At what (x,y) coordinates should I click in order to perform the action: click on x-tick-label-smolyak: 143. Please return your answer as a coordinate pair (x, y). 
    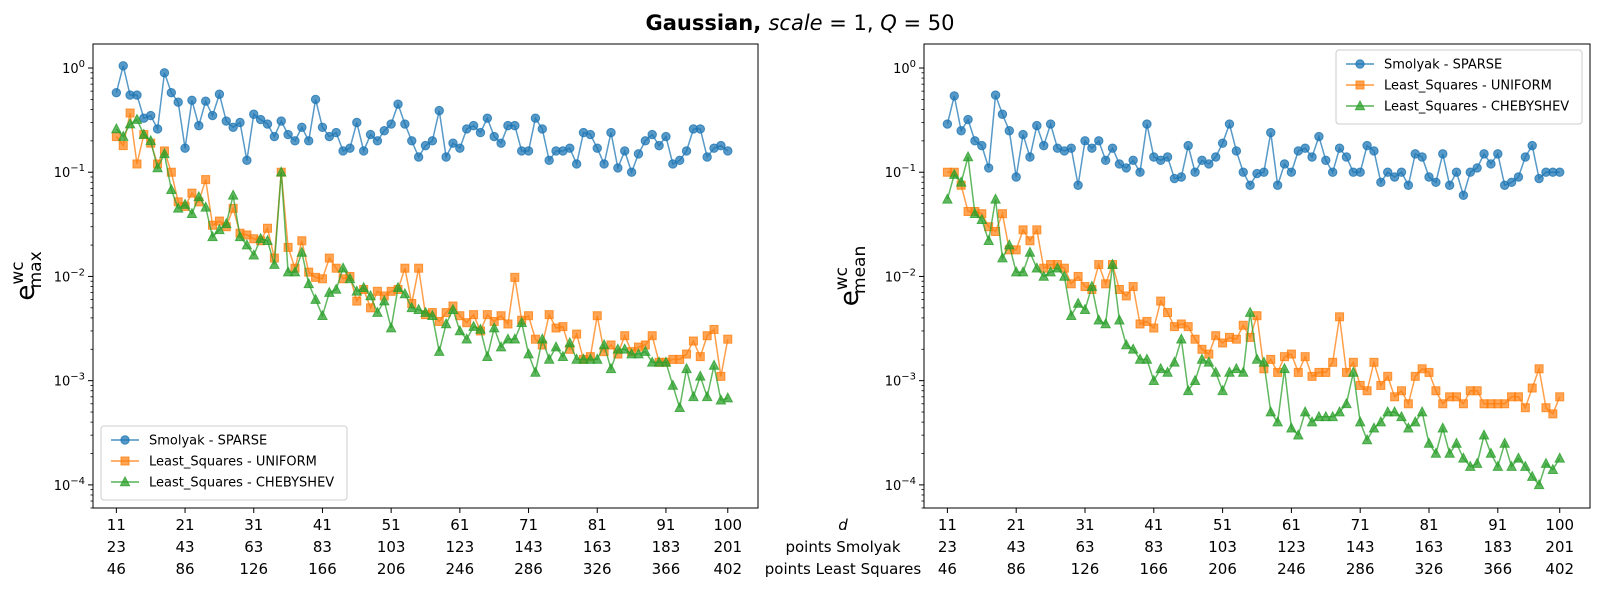
    Looking at the image, I should click on (528, 547).